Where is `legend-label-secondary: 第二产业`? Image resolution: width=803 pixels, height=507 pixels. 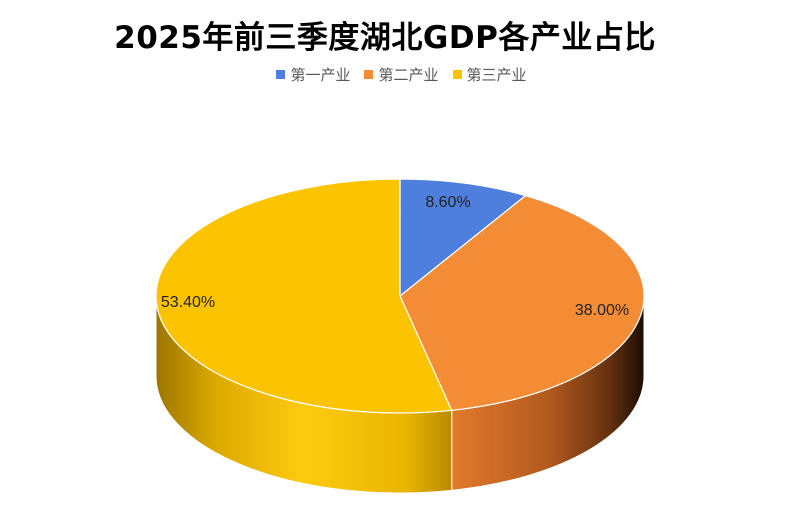
legend-label-secondary: 第二产业 is located at coordinates (408, 75).